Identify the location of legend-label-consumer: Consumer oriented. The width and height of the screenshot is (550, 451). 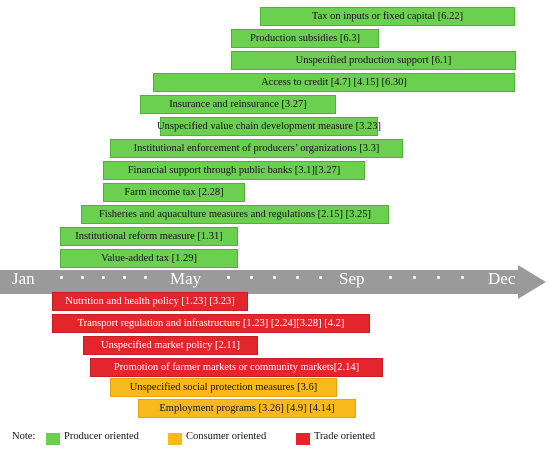
(226, 436).